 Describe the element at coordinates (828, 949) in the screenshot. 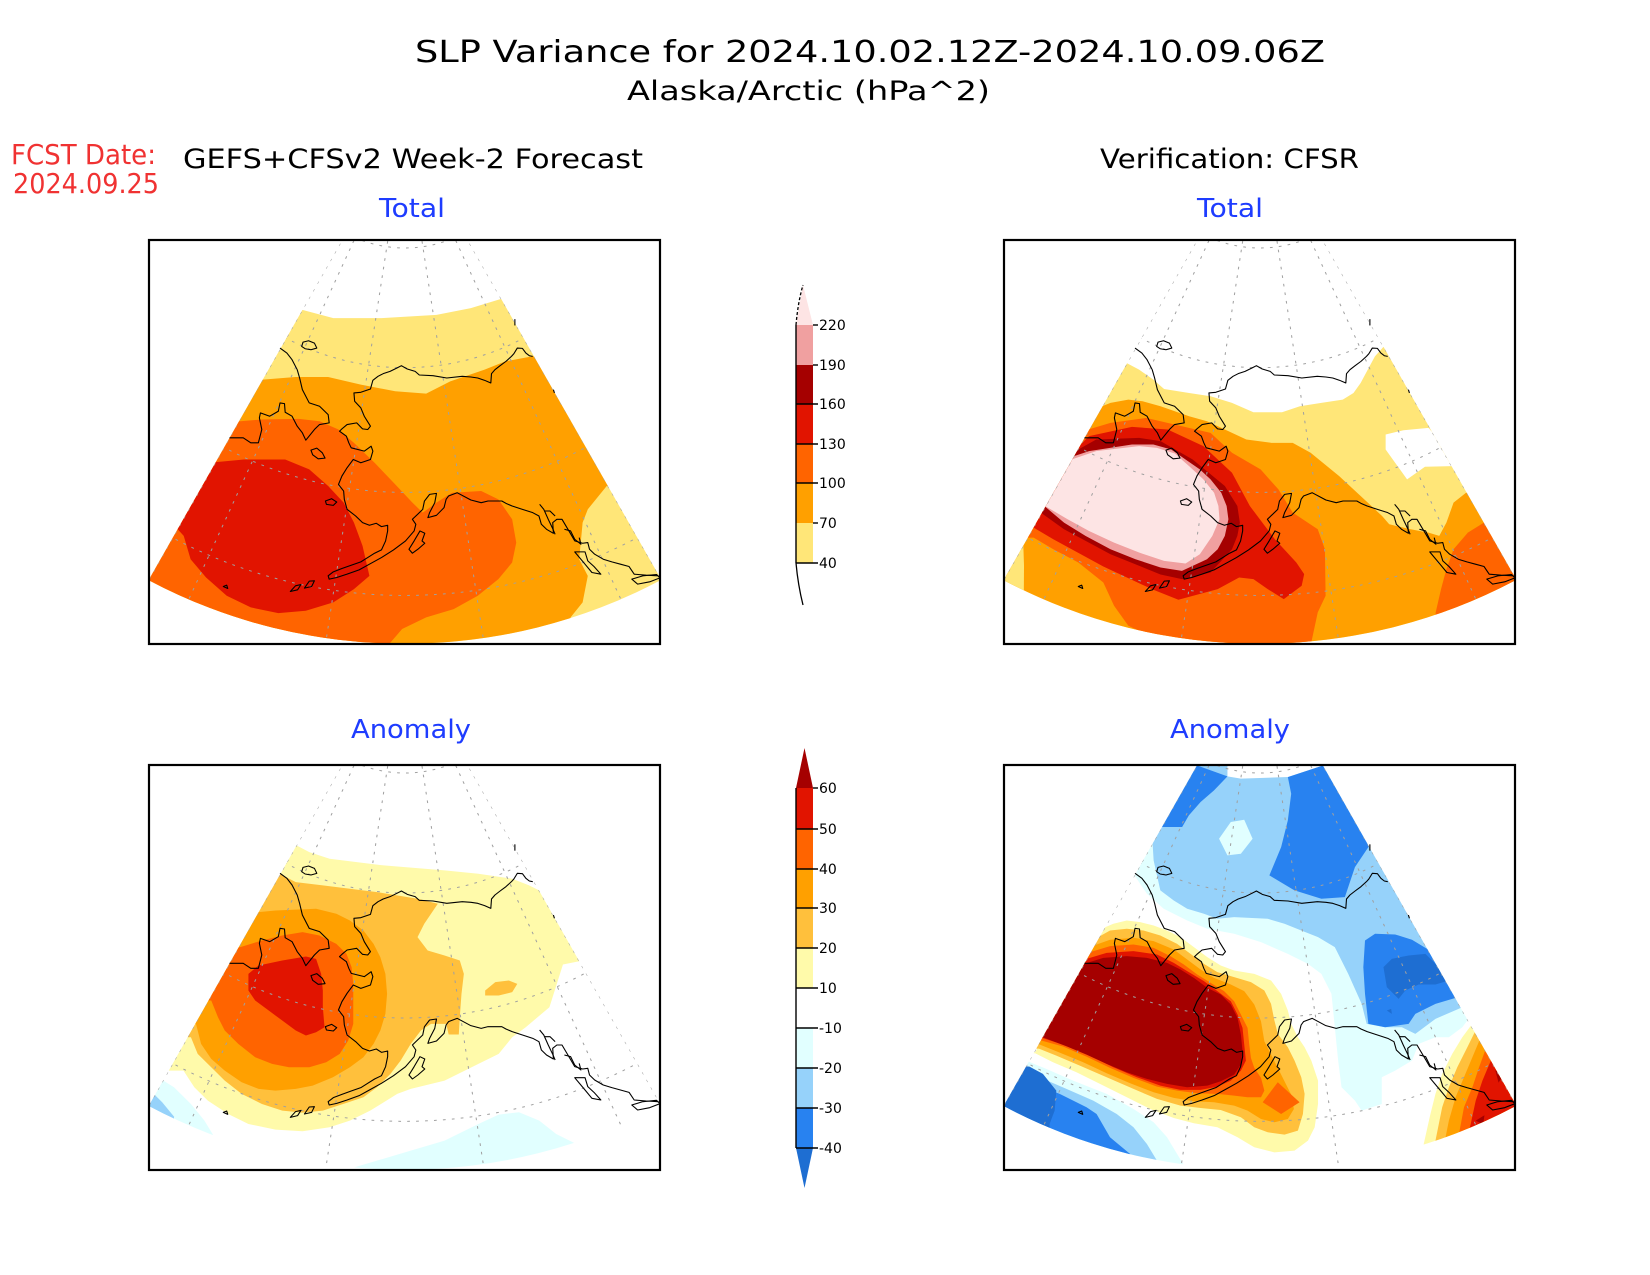

I see `colorbar-anomaly-label: 20` at that location.